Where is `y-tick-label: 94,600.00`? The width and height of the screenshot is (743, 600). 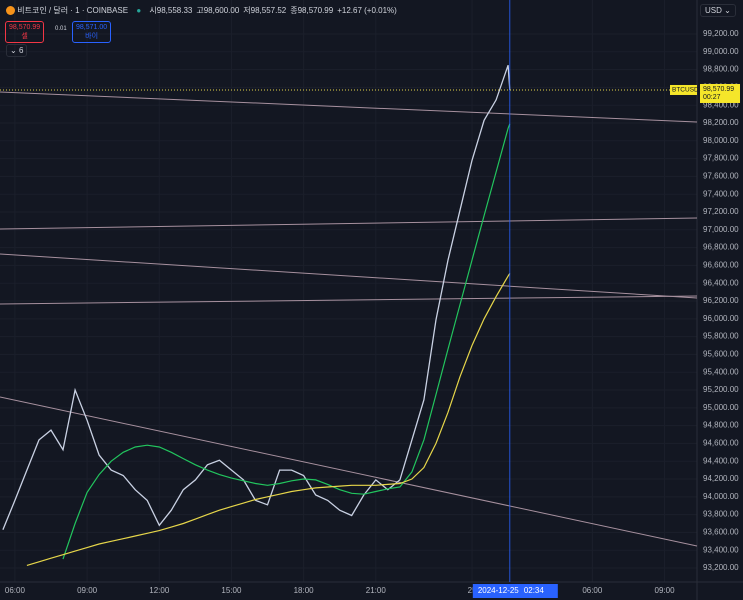
y-tick-label: 94,600.00 is located at coordinates (721, 443).